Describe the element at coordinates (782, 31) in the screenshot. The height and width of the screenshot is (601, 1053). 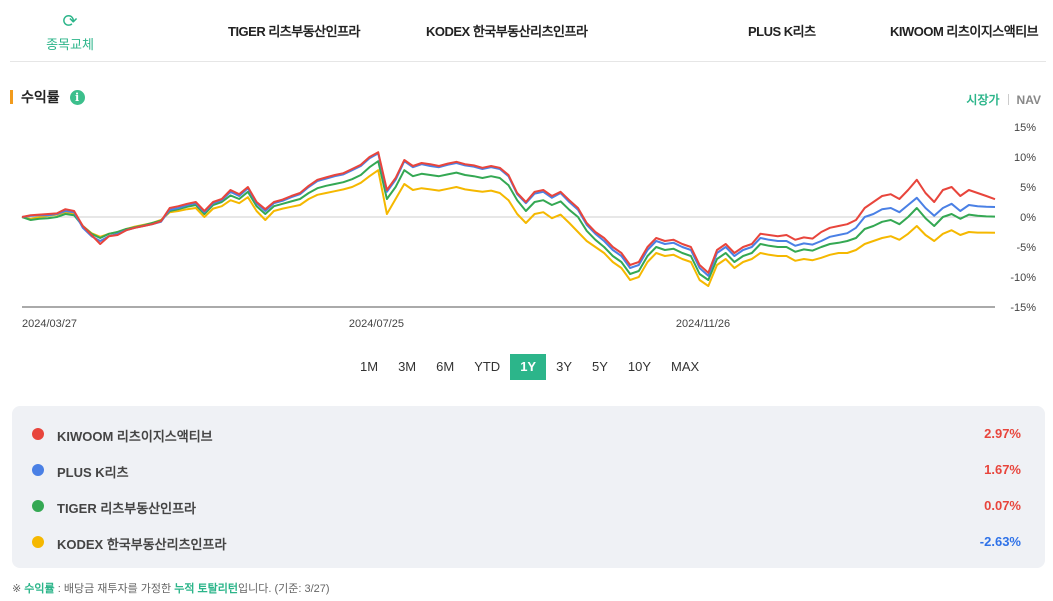
I see `fund-tab-plus: PLUS K리츠` at that location.